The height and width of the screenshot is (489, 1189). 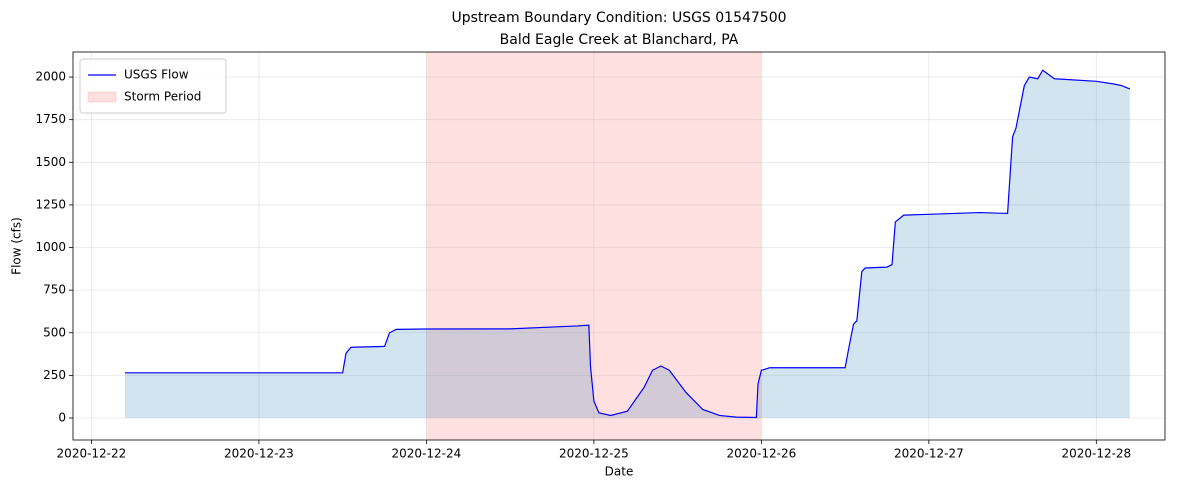 I want to click on x-tick-label: 2020-12-24, so click(x=427, y=454).